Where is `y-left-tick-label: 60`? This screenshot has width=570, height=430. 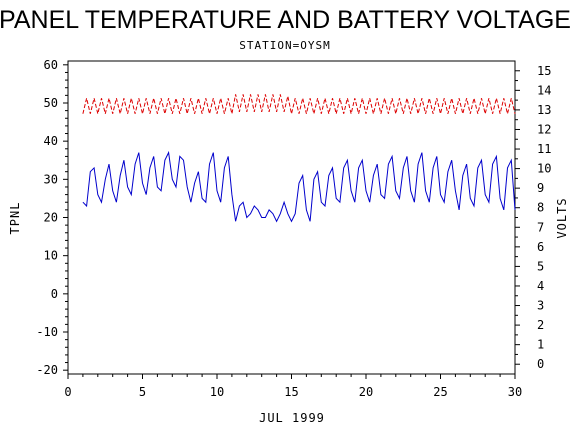 y-left-tick-label: 60 is located at coordinates (51, 65).